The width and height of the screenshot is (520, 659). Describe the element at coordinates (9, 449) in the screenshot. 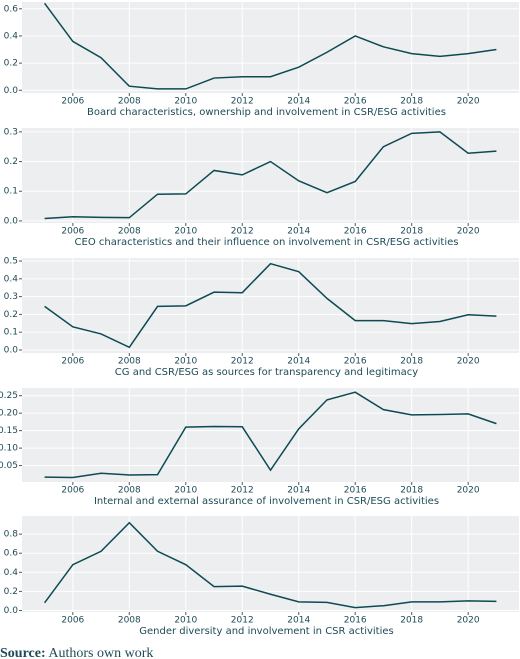

I see `y-tick-label: 0.10` at that location.